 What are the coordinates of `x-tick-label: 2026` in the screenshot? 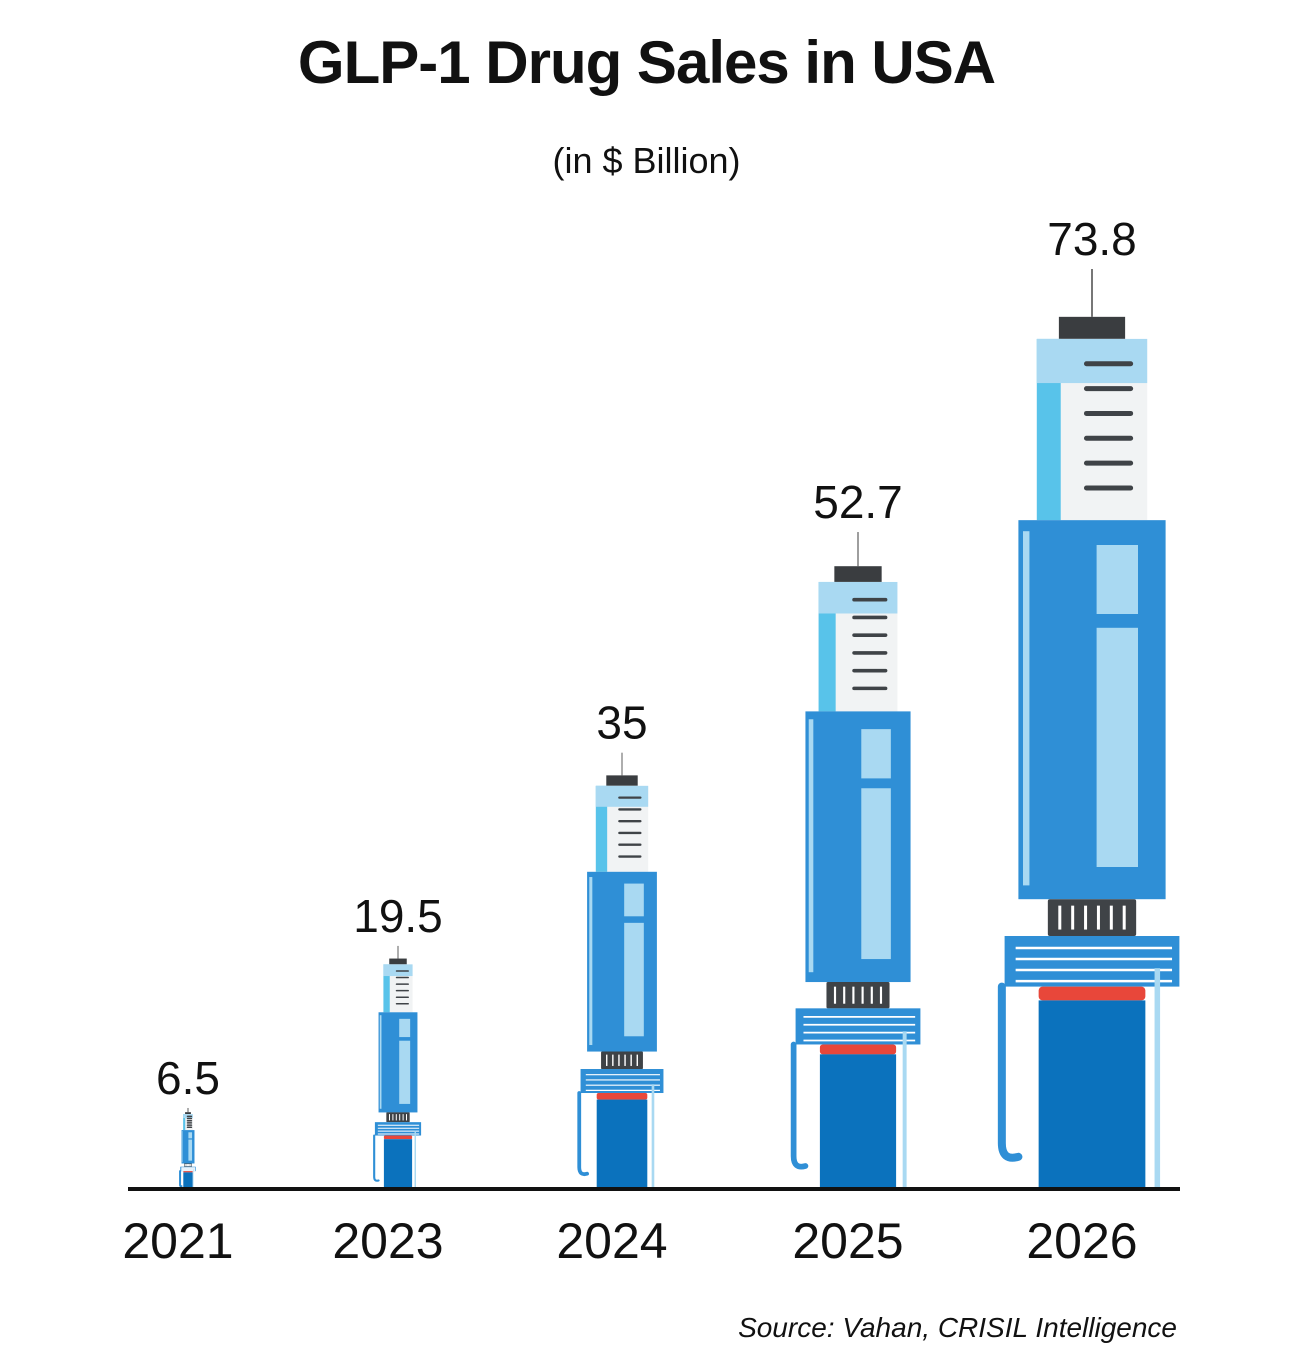 It's located at (1081, 1241).